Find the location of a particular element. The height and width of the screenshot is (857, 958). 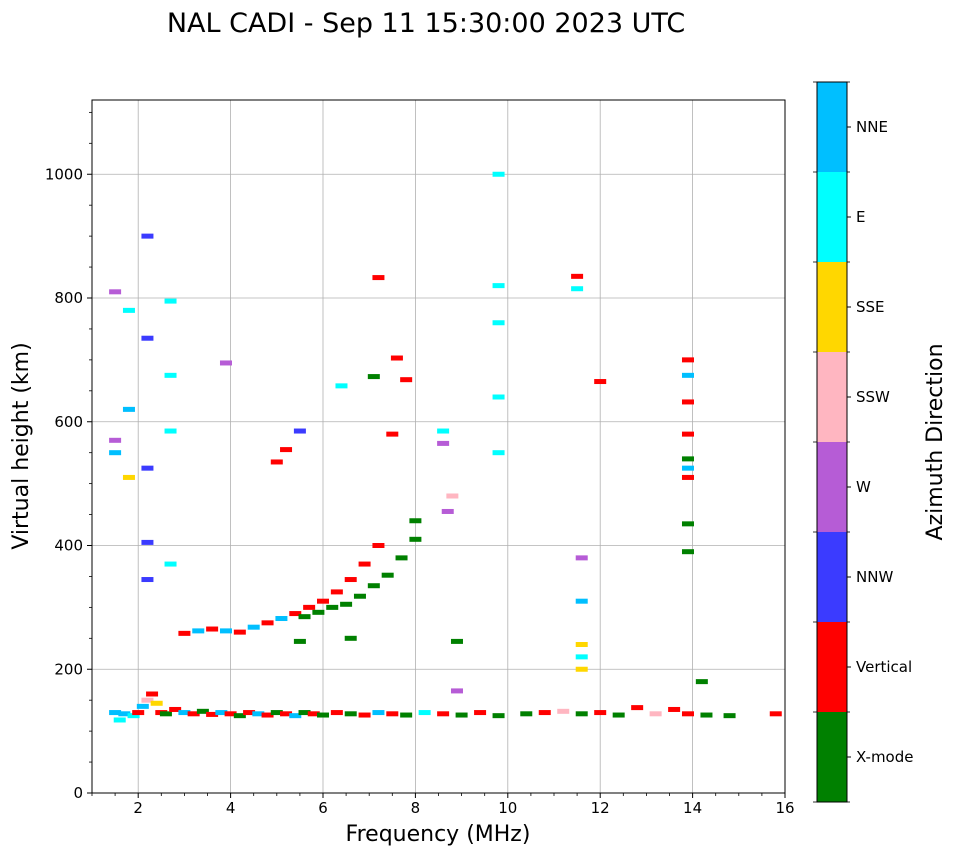

y-tick-label: 400 is located at coordinates (68, 546).